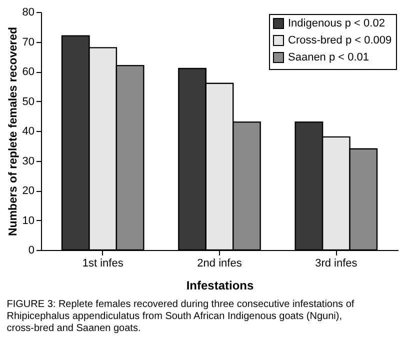 This screenshot has height=337, width=404. Describe the element at coordinates (329, 58) in the screenshot. I see `legend-label: Saanen p < 0.01` at that location.